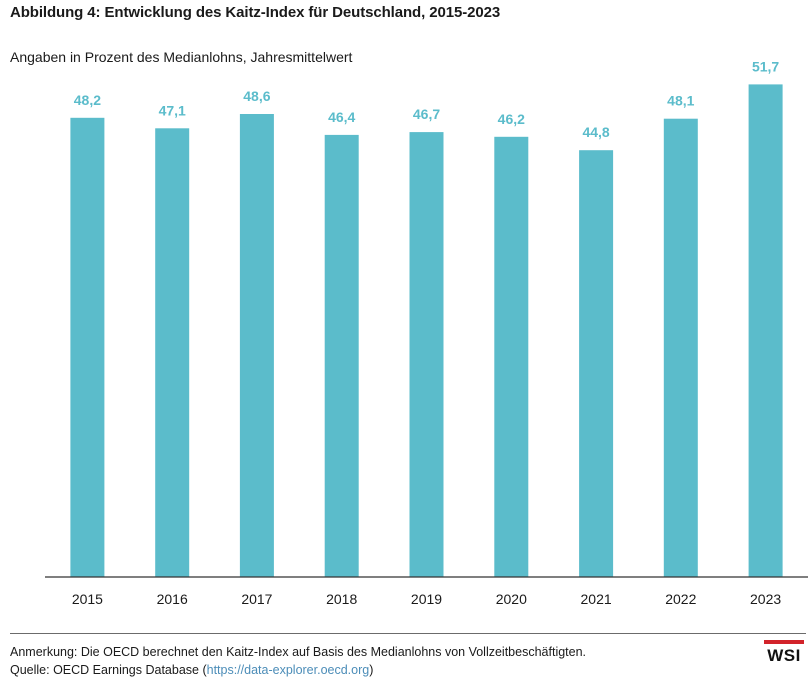 This screenshot has height=682, width=810. I want to click on value-label-2023: 51,7, so click(765, 66).